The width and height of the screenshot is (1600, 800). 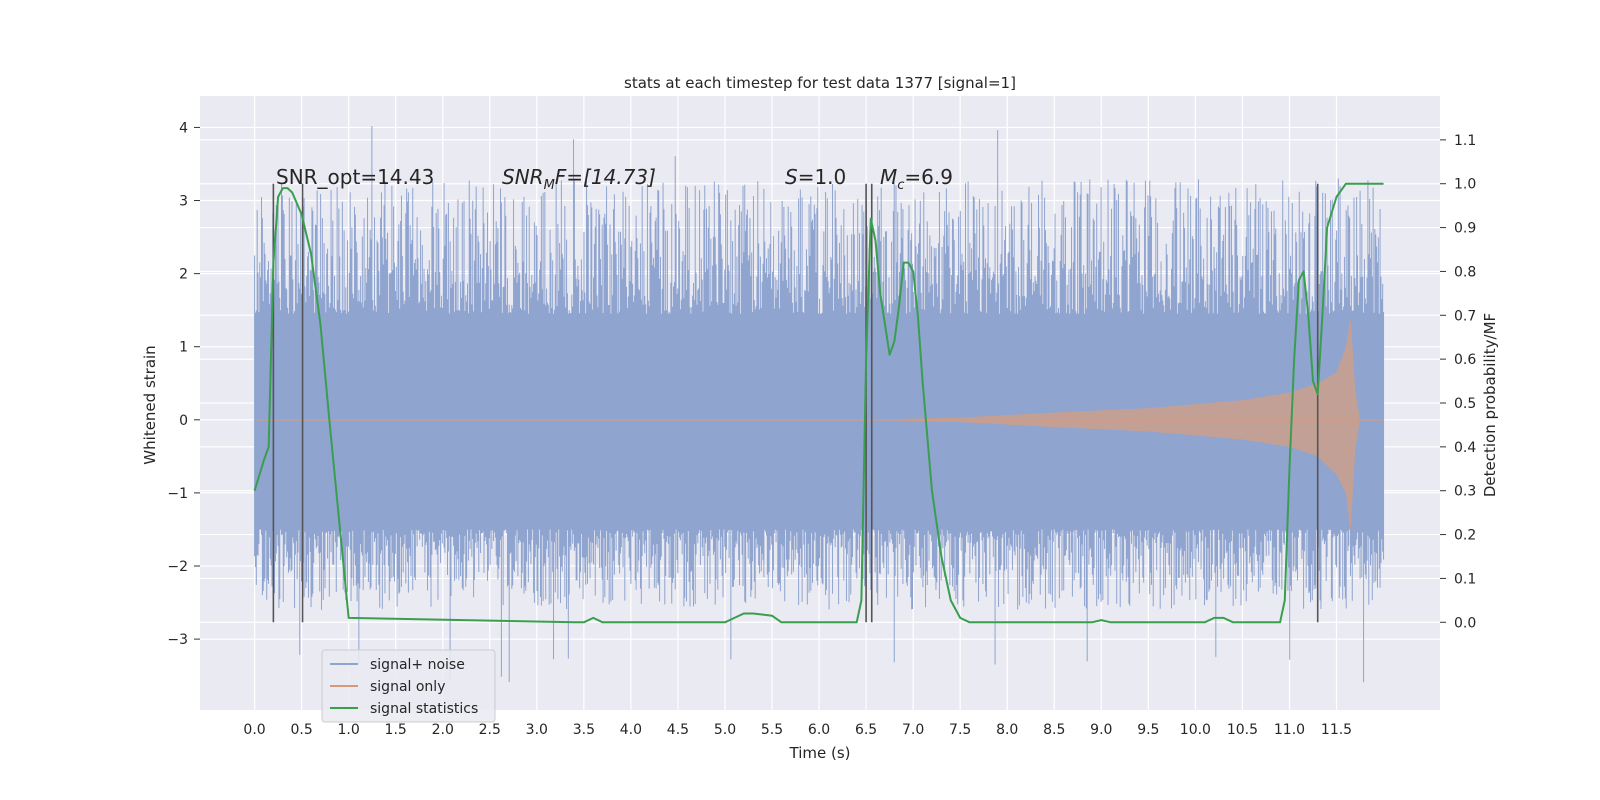 What do you see at coordinates (772, 730) in the screenshot?
I see `x-tick-label: 5.5` at bounding box center [772, 730].